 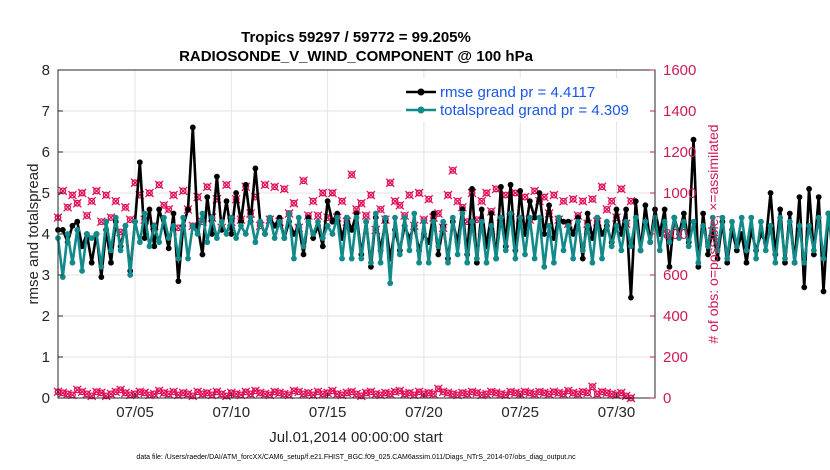 What do you see at coordinates (679, 111) in the screenshot?
I see `y-right-tick-label: 1400` at bounding box center [679, 111].